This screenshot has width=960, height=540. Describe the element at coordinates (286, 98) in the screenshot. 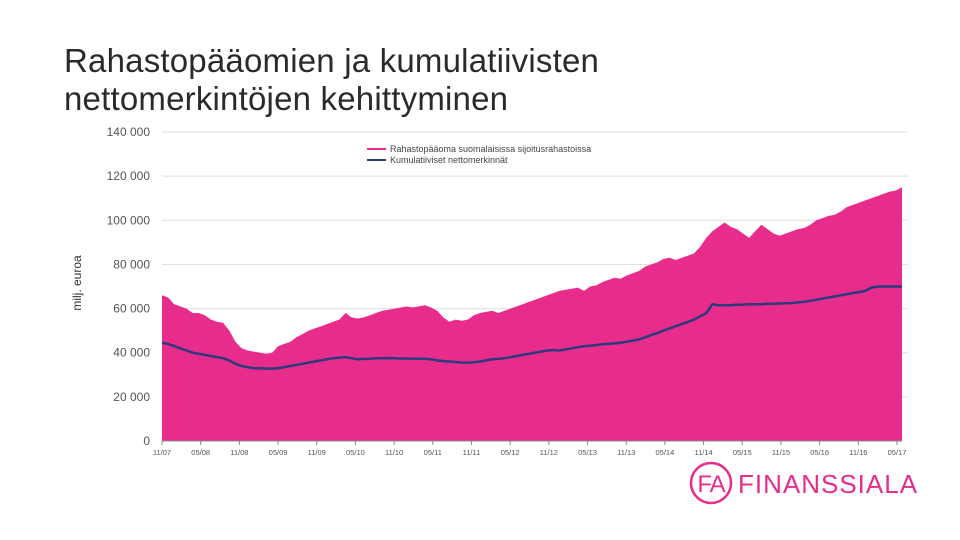

I see `title-line-2: nettomerkintöjen kehittyminen` at that location.